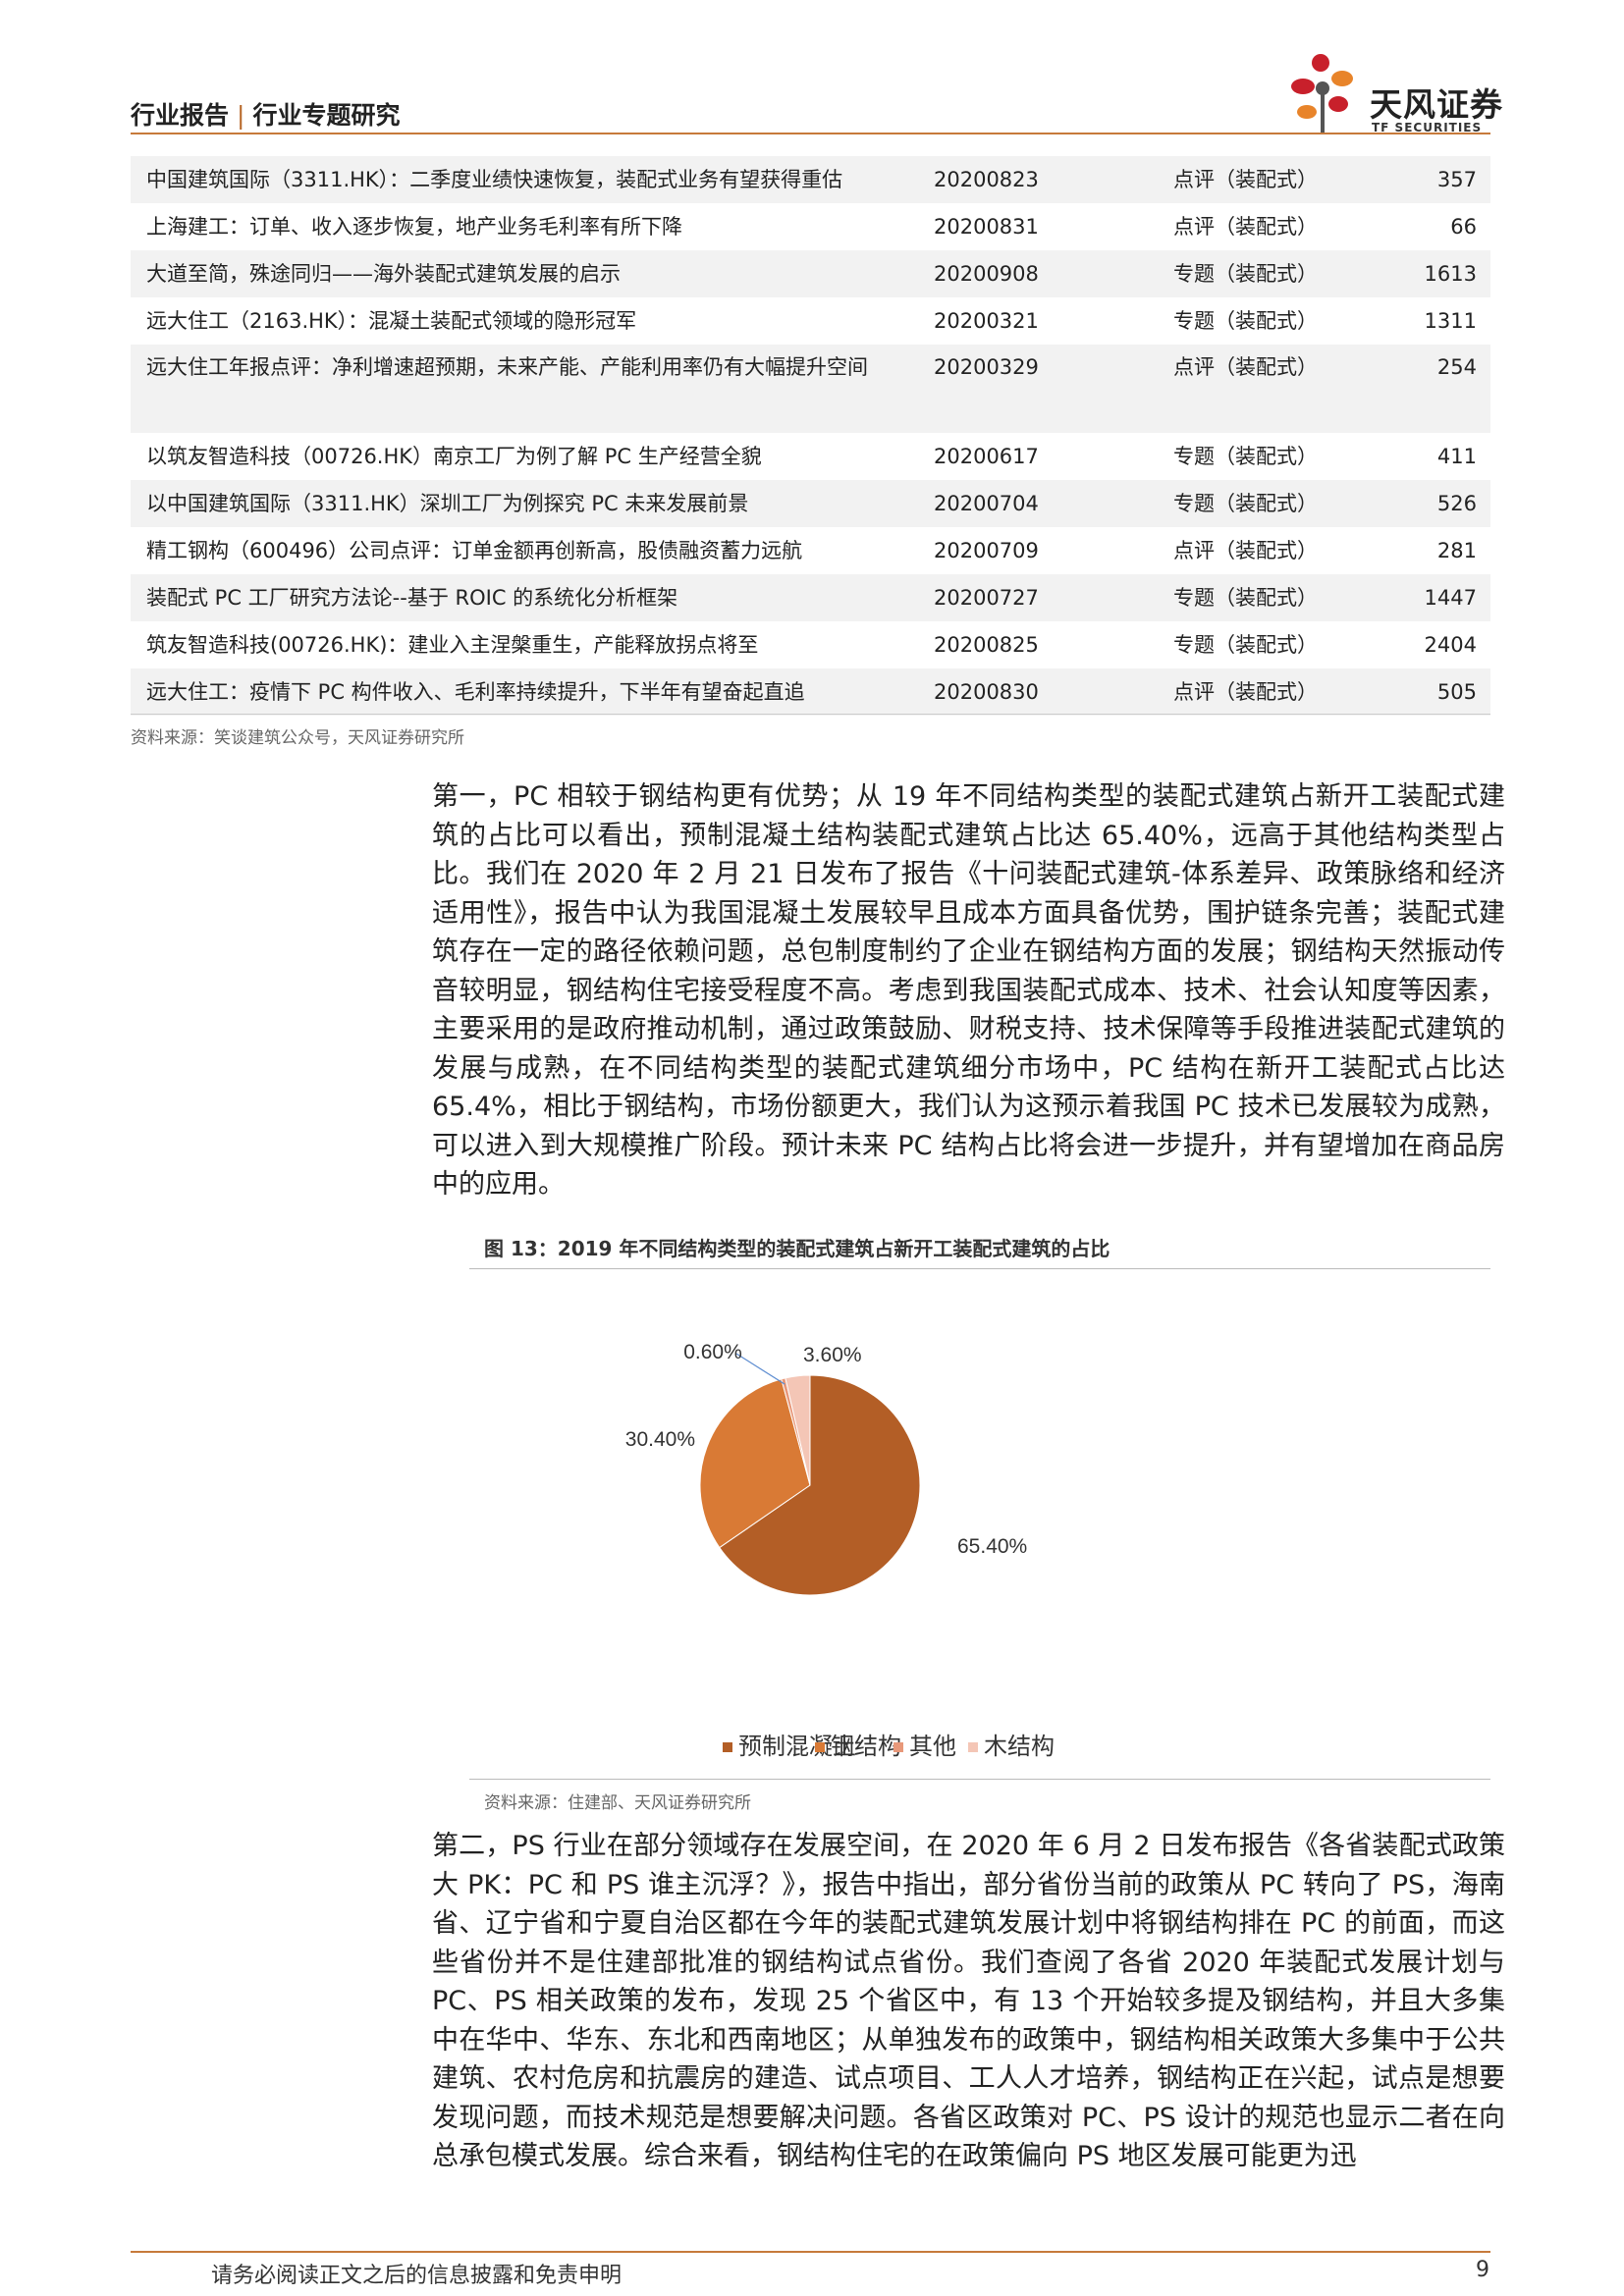 This screenshot has width=1624, height=2296. I want to click on pie-label-steel-structure: 30.40%, so click(660, 1439).